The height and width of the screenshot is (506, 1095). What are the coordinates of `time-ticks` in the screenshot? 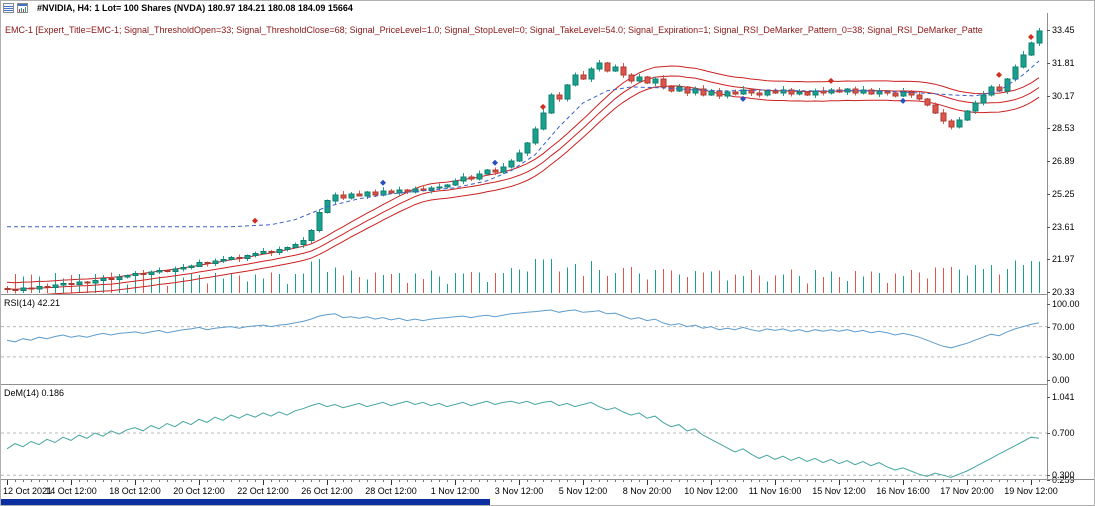 It's located at (523, 482).